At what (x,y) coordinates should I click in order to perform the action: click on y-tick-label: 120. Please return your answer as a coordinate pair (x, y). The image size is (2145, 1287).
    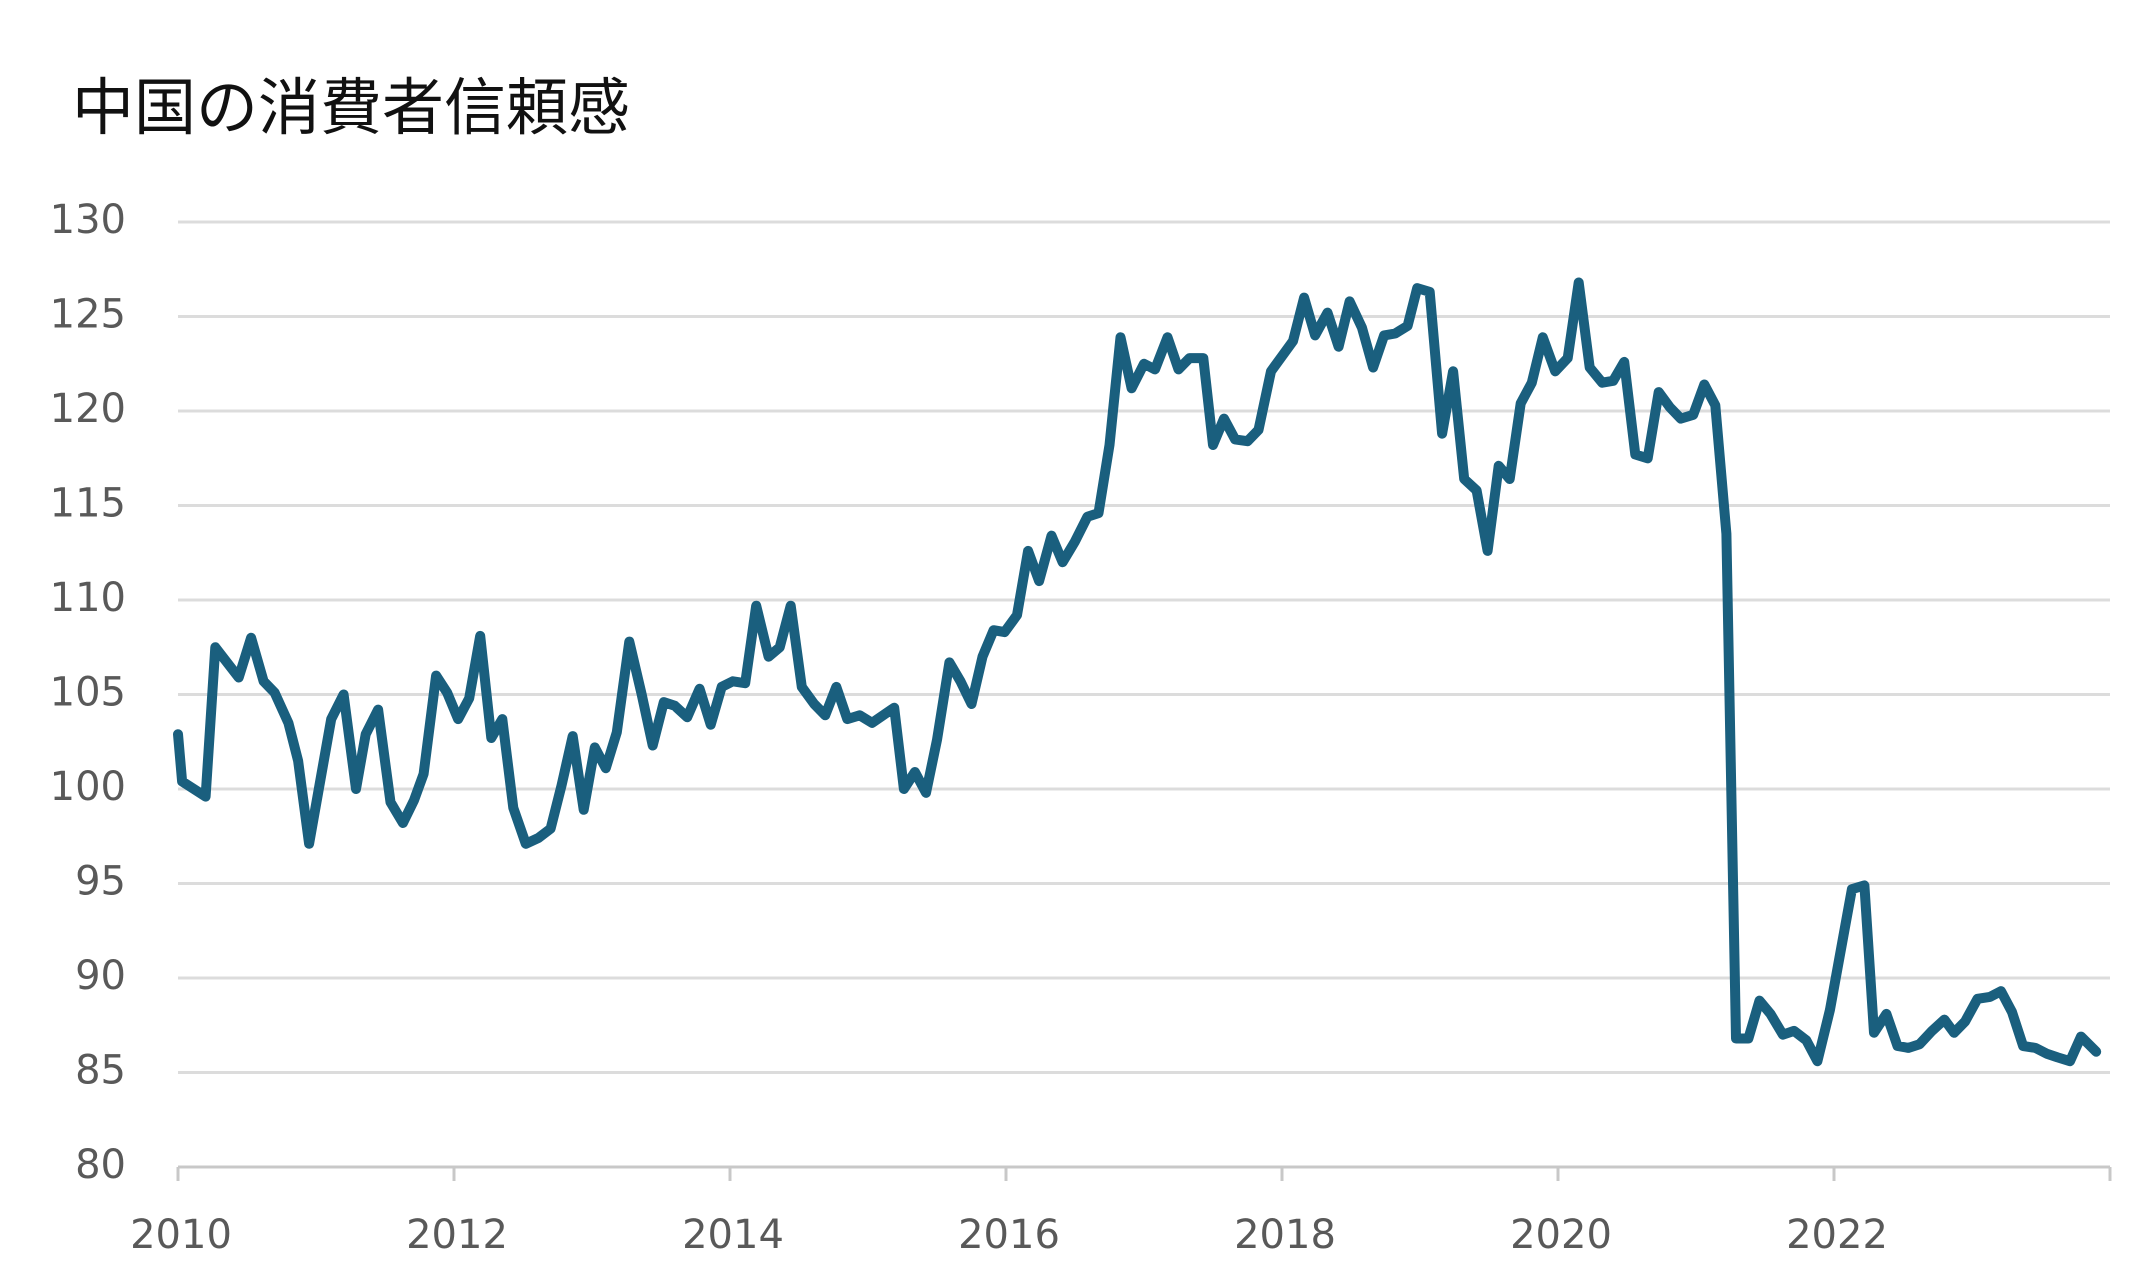
    Looking at the image, I should click on (88, 409).